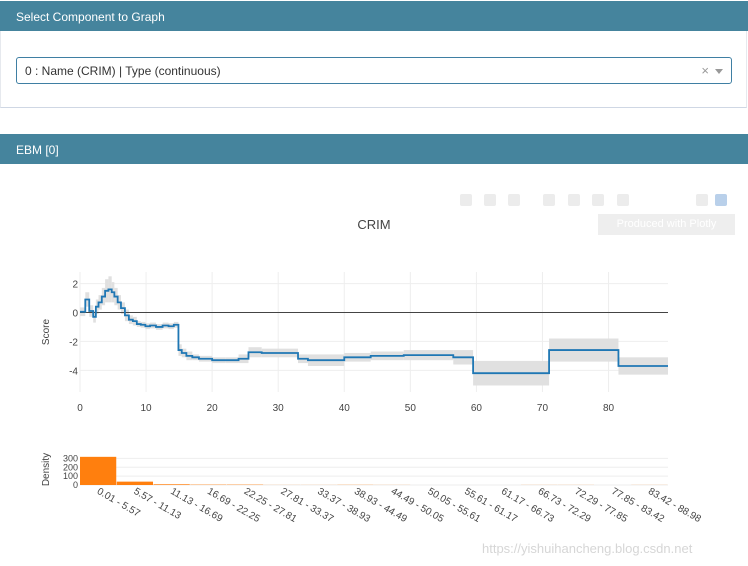  What do you see at coordinates (147, 408) in the screenshot?
I see `x-tick-label: 10` at bounding box center [147, 408].